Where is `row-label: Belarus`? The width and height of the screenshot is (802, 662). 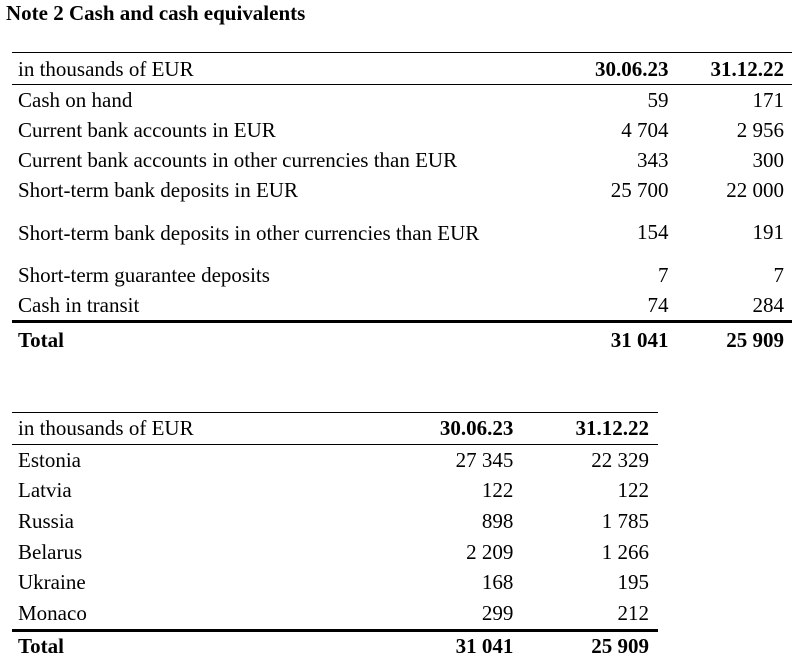
row-label: Belarus is located at coordinates (50, 551).